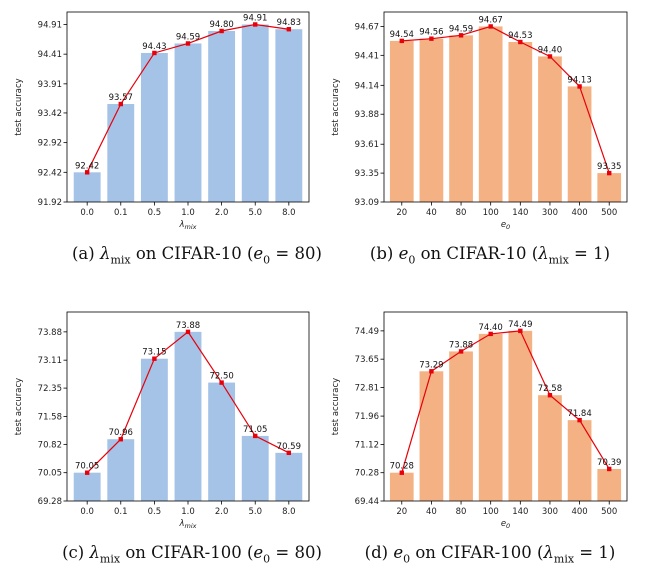 The image size is (646, 573). What do you see at coordinates (121, 433) in the screenshot?
I see `data-label-c-1: 70.96` at bounding box center [121, 433].